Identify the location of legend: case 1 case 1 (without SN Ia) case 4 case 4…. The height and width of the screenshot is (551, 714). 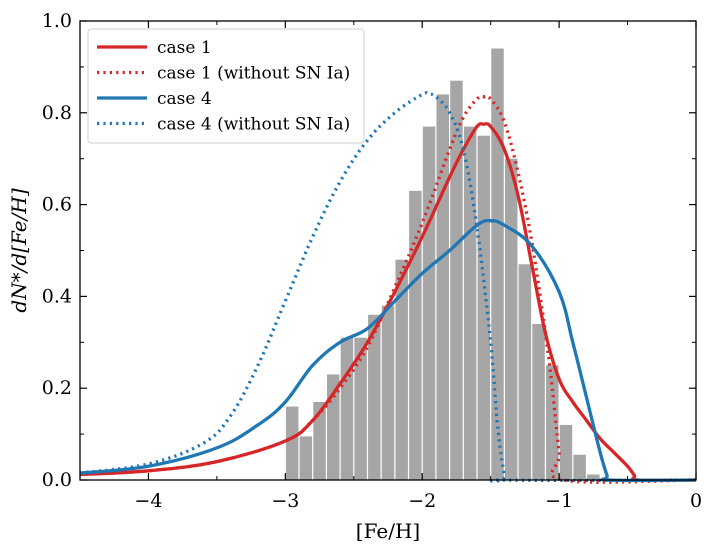
(226, 86).